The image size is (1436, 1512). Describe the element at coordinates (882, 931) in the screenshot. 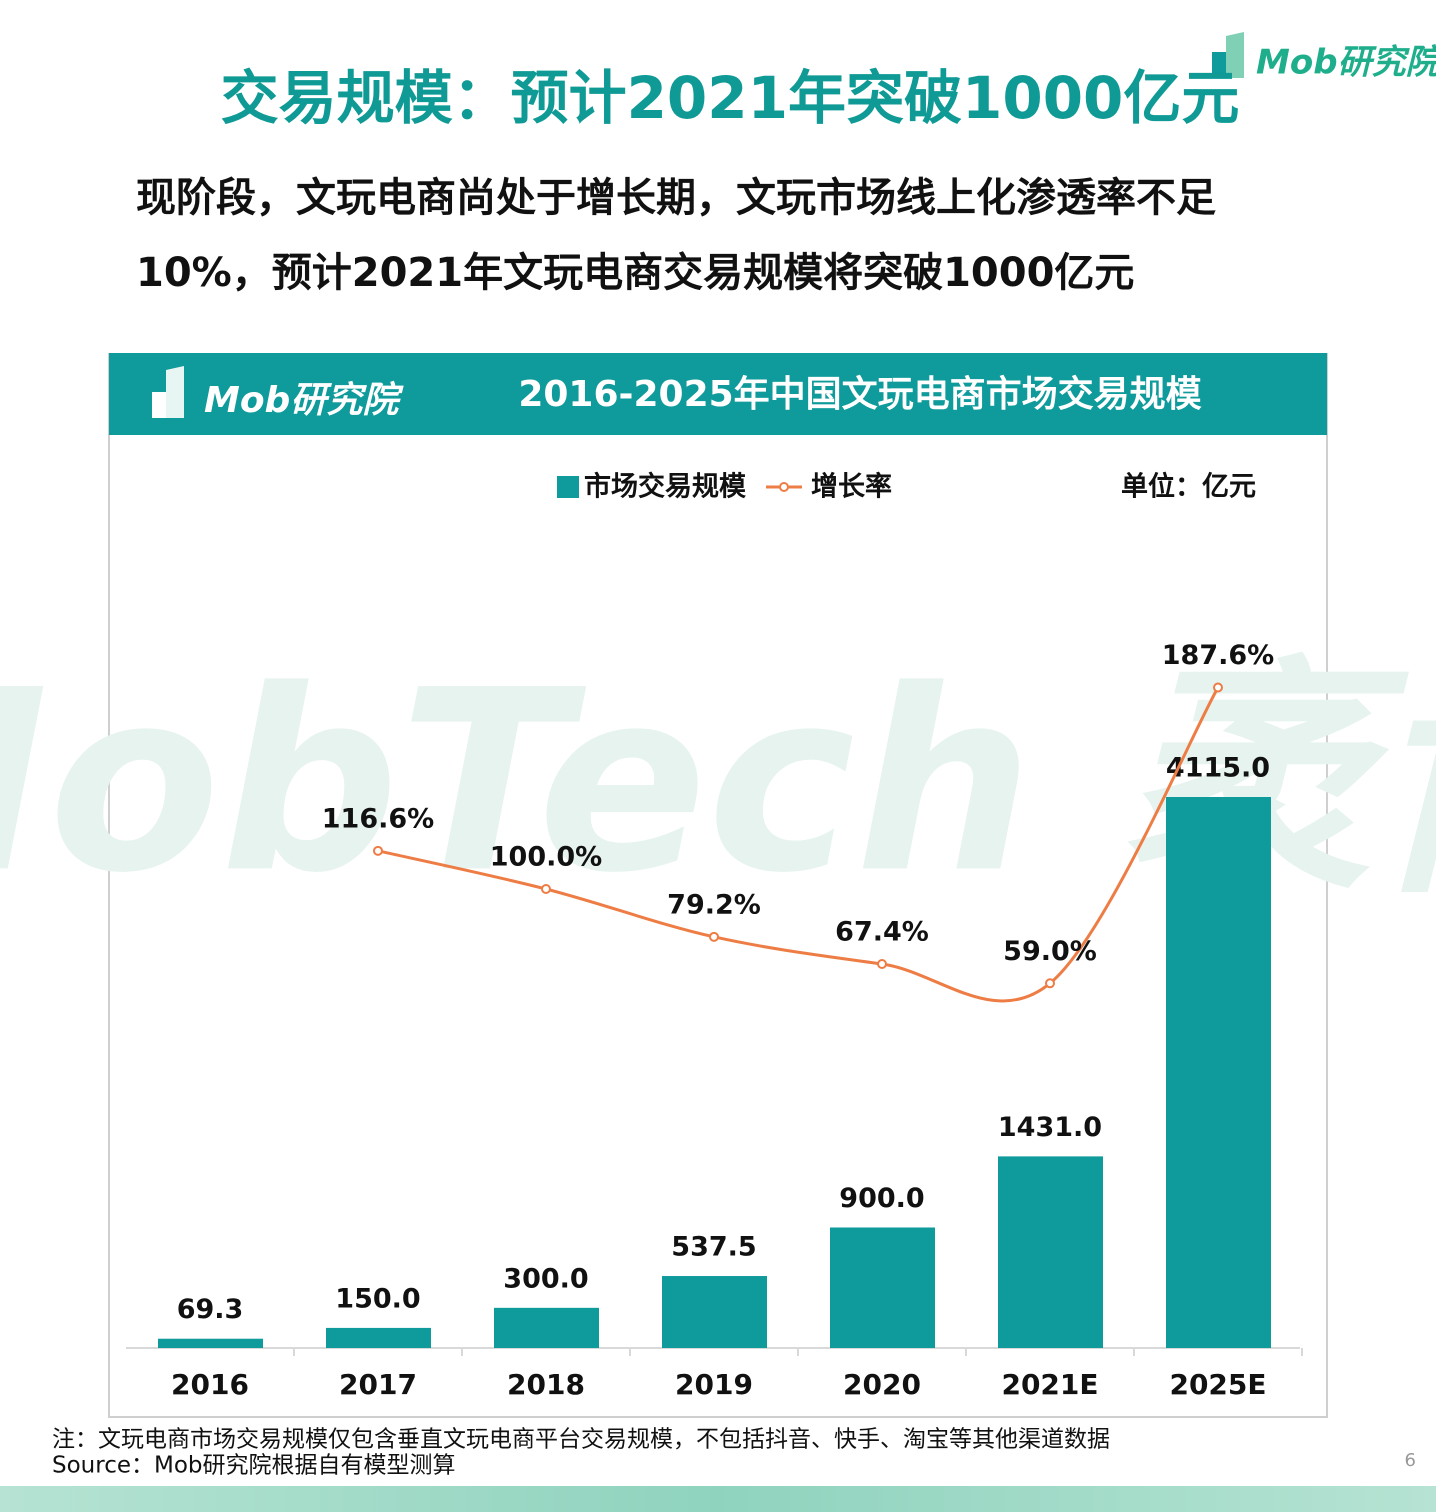

I see `growth-value-label: 67.4%` at that location.